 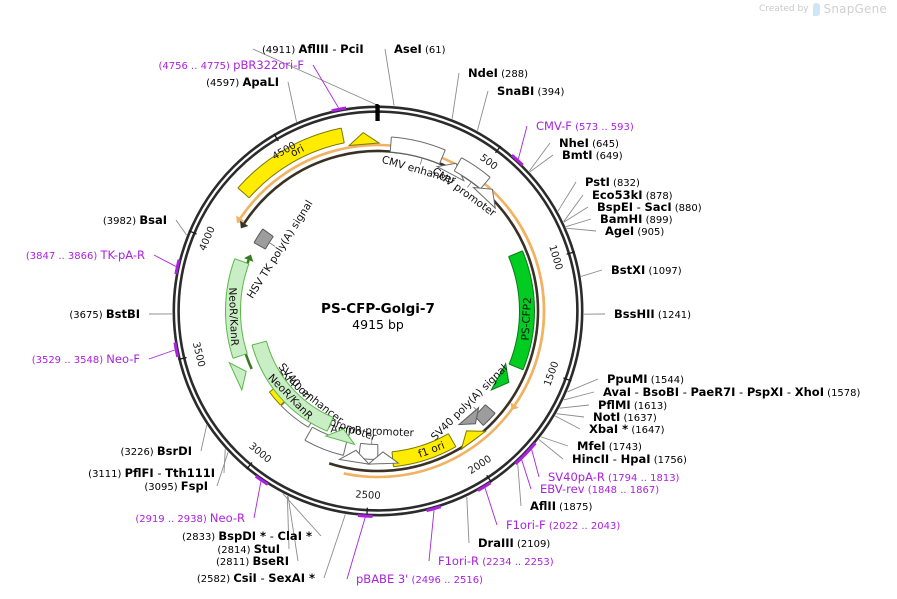 What do you see at coordinates (649, 207) in the screenshot?
I see `enzyme-site-label-bspei-saci: BspEI - SacI (880)` at bounding box center [649, 207].